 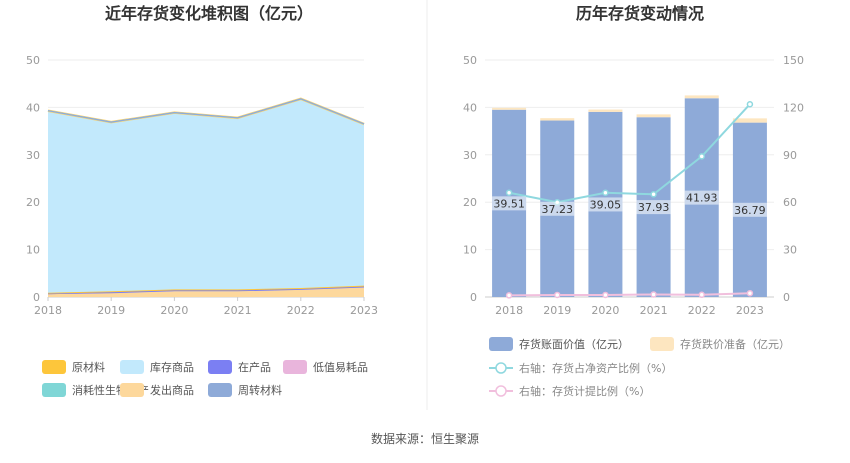 What do you see at coordinates (629, 203) in the screenshot?
I see `right-bar-labels: 39.51 37.23 39.05 37.93 41.93 36.79` at bounding box center [629, 203].